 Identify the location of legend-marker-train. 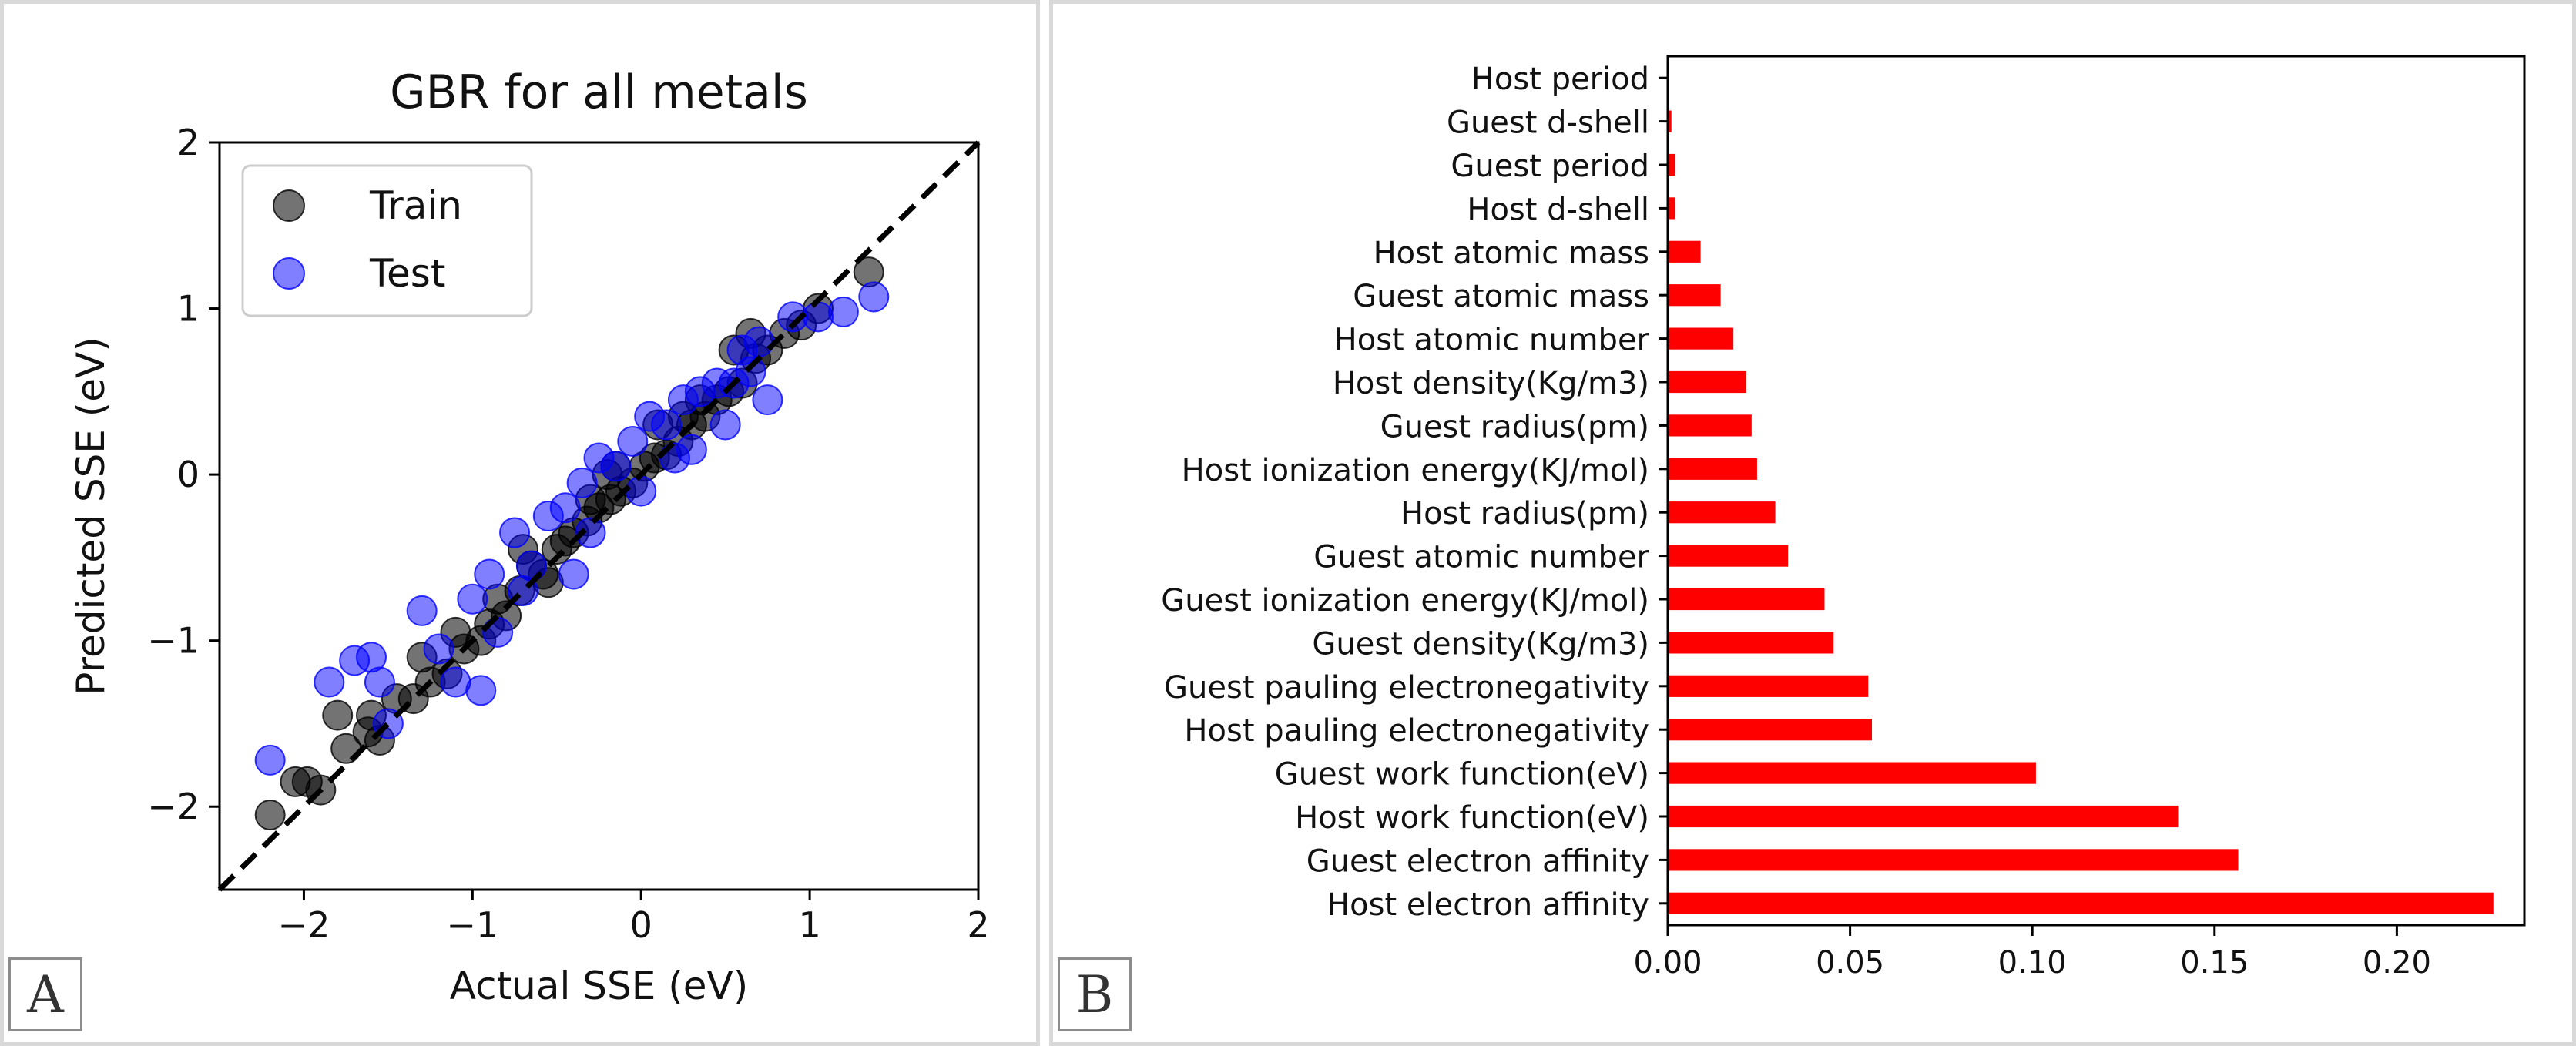
(289, 205).